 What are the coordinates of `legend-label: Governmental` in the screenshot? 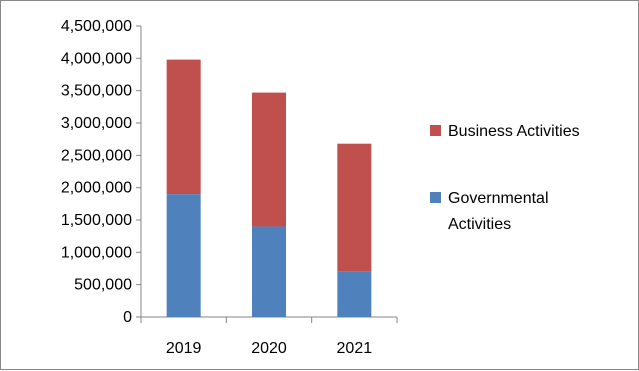 It's located at (498, 198).